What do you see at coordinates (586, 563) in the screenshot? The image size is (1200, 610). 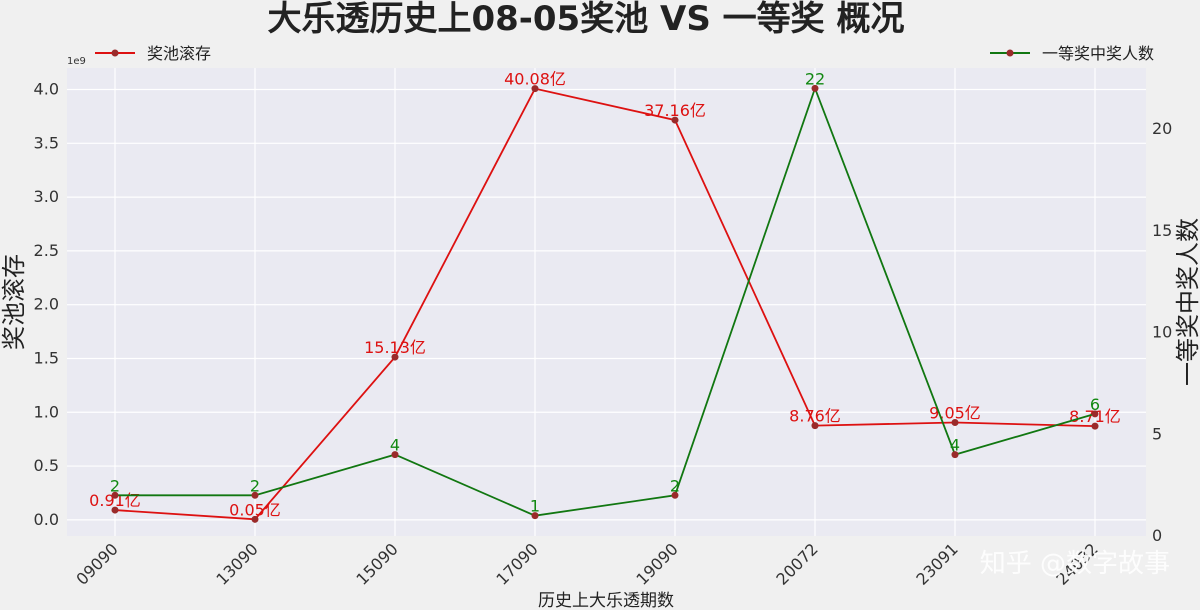 I see `x-axis-ticks: 09090 13090 15090 17090 19090 20072 23091 24032` at bounding box center [586, 563].